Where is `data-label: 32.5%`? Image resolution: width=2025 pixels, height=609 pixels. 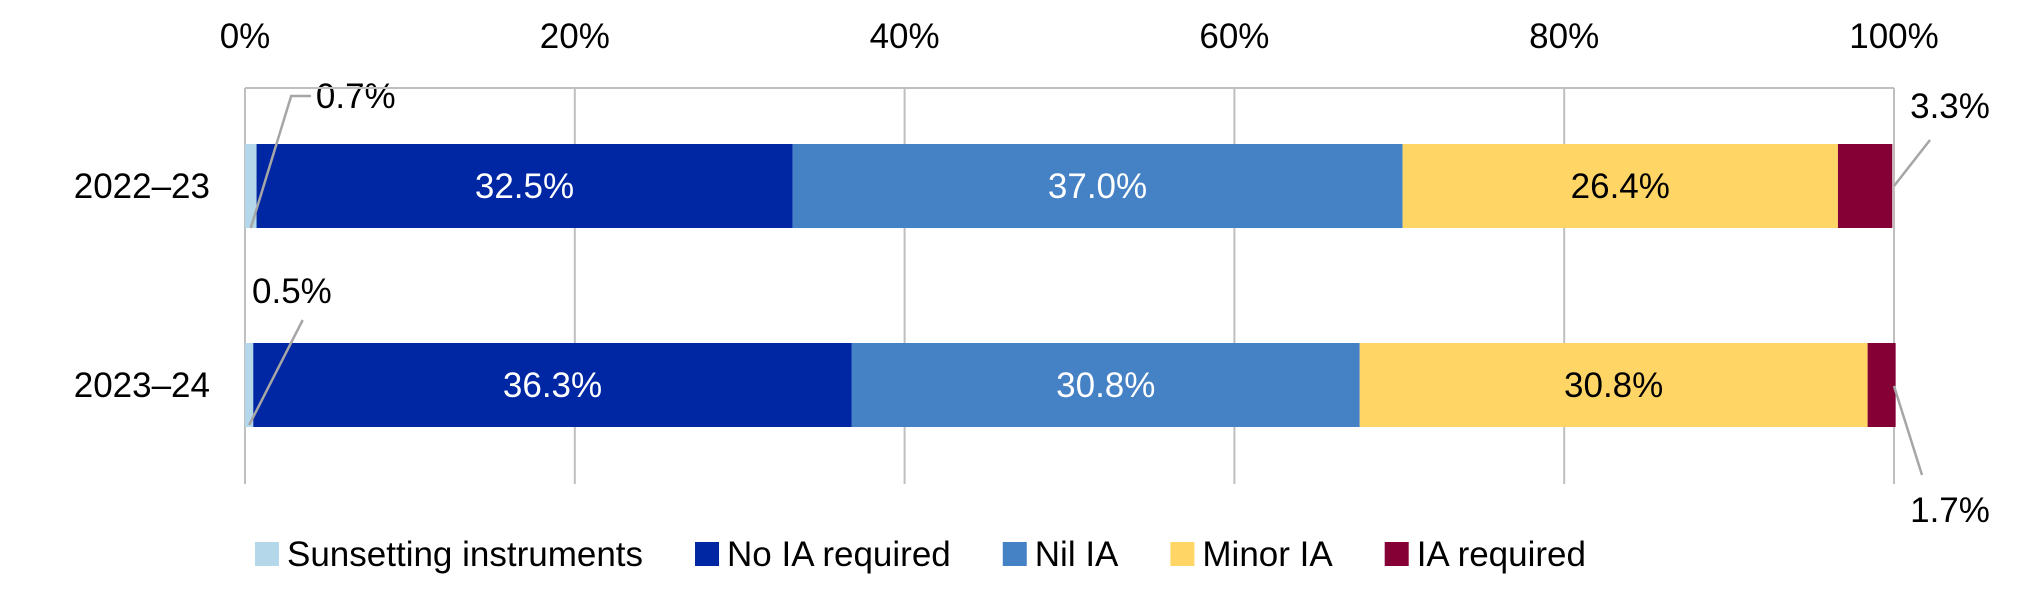
data-label: 32.5% is located at coordinates (524, 186).